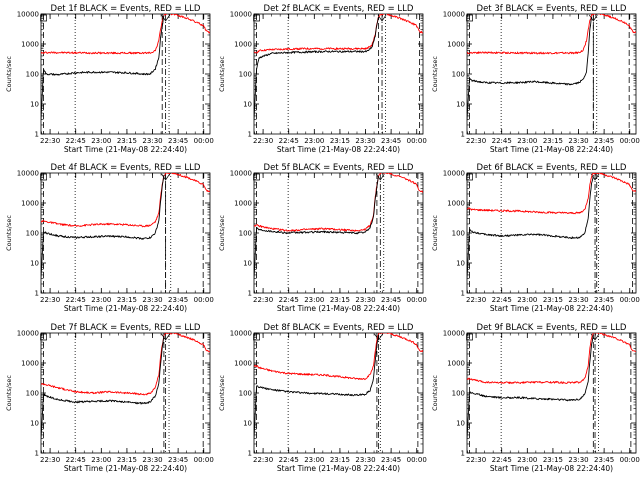 The image size is (640, 485). What do you see at coordinates (126, 168) in the screenshot?
I see `panel-title: Det 4f BLACK = Events, RED = LLD` at bounding box center [126, 168].